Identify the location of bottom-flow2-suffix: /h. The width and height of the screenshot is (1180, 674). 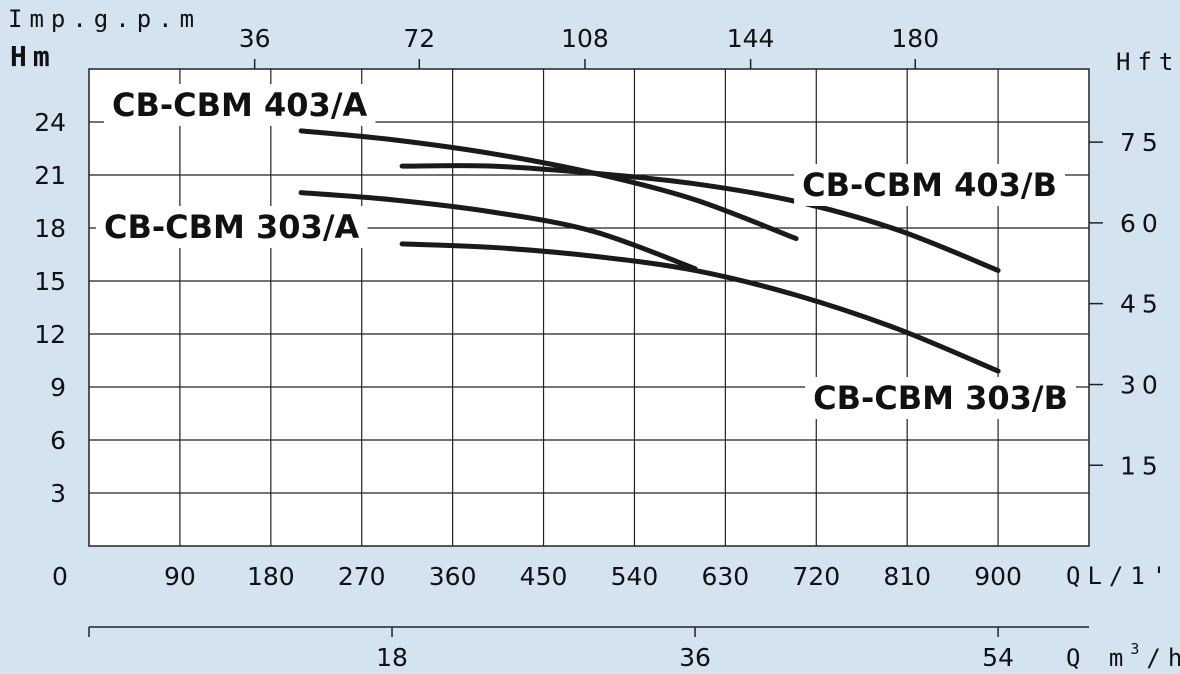
(1163, 658).